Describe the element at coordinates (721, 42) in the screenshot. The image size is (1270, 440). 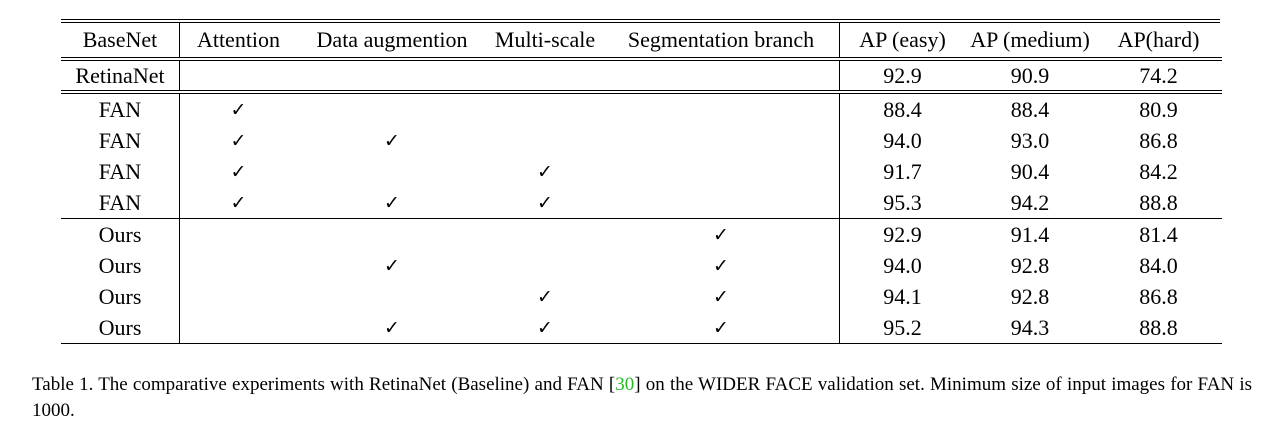
I see `header-segmentation-branch: Segmentation branch` at that location.